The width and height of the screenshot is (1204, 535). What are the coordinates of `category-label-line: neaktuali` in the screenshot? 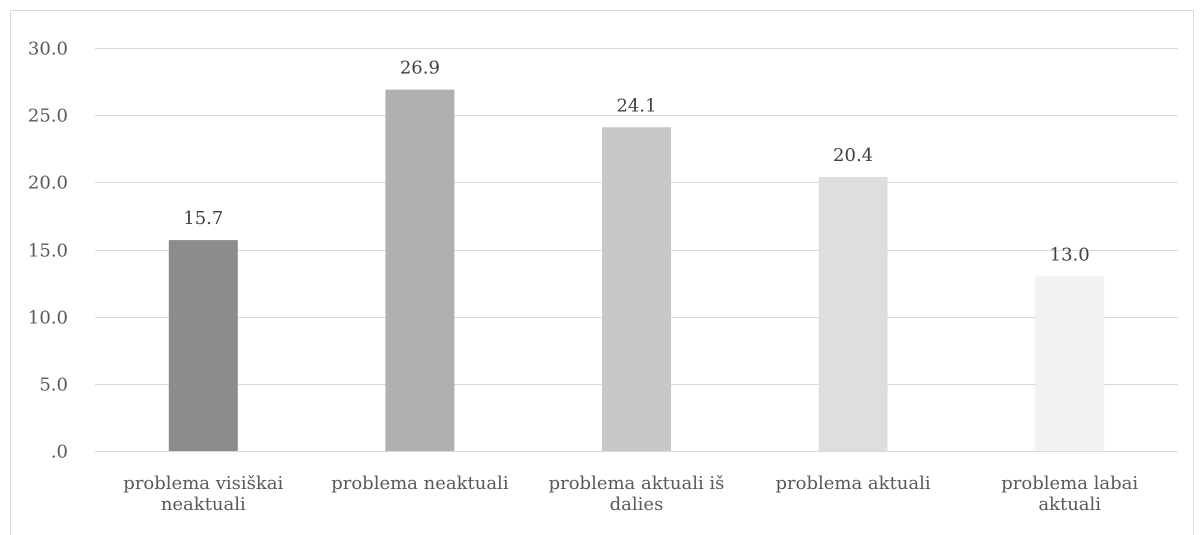 It's located at (203, 504).